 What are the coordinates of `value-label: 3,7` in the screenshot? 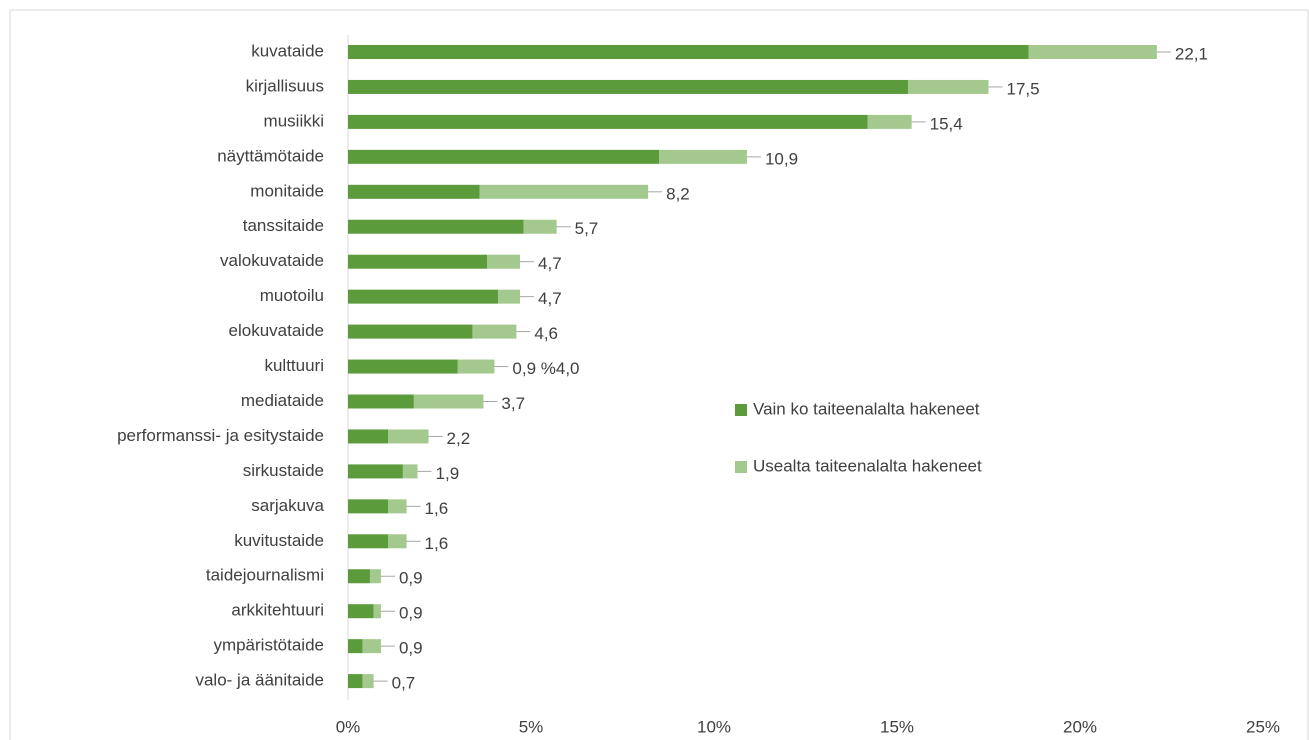 It's located at (513, 403).